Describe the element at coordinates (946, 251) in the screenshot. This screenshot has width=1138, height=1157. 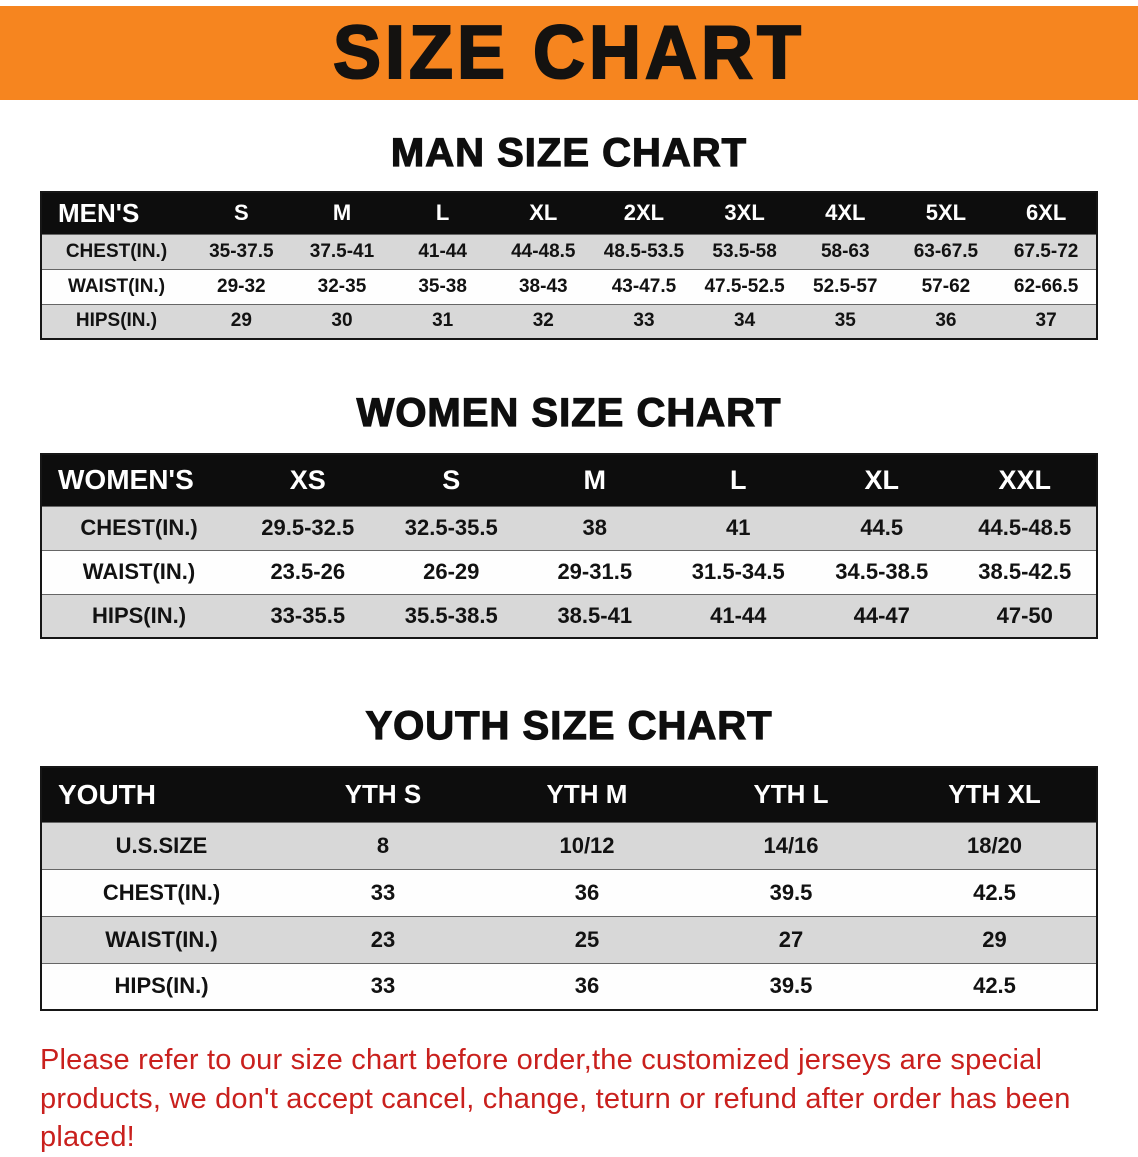
I see `value-cell: 63-67.5` at that location.